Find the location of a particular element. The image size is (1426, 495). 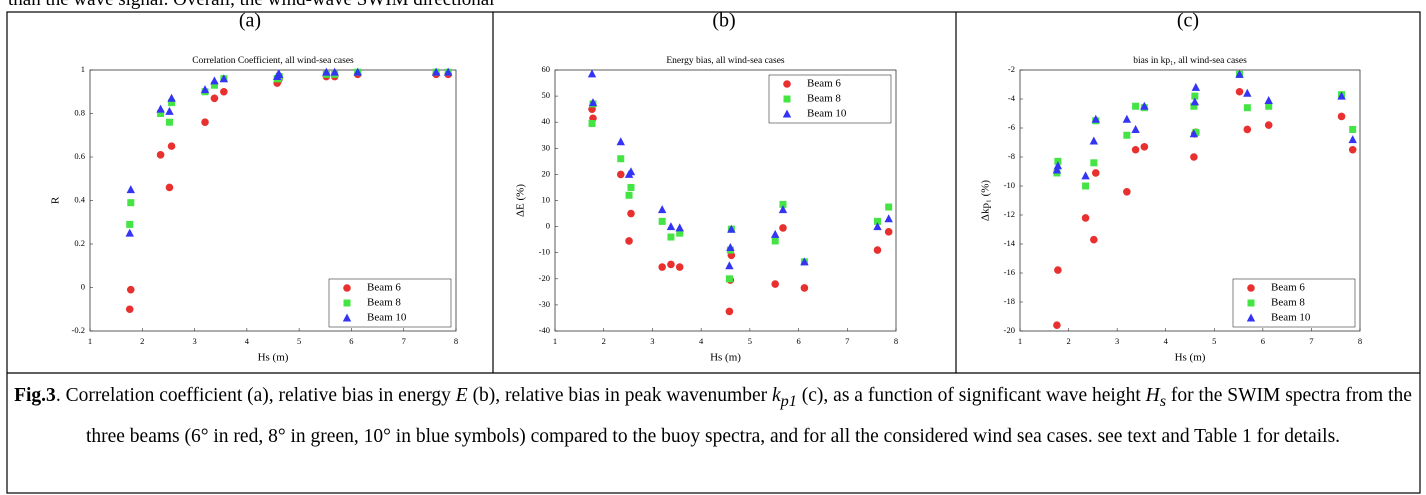

y-tick-label: 40 is located at coordinates (546, 121).